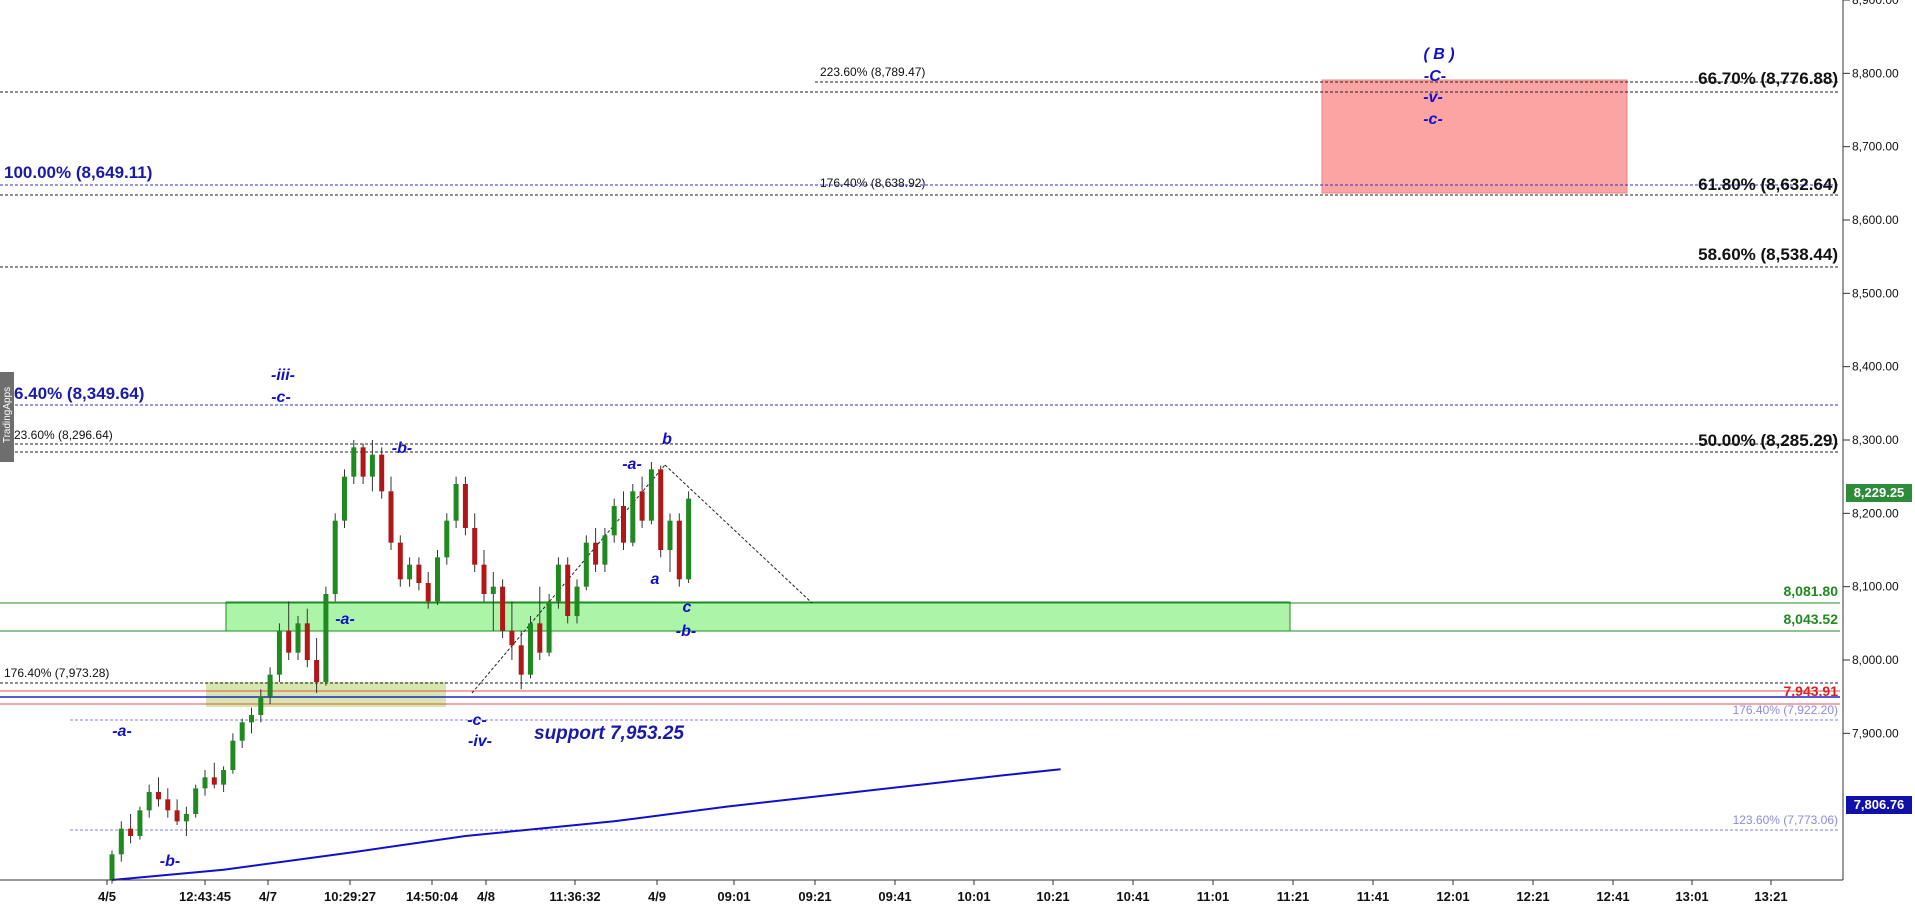  I want to click on mid-label-176-4: 176.40% (8,638.92), so click(872, 183).